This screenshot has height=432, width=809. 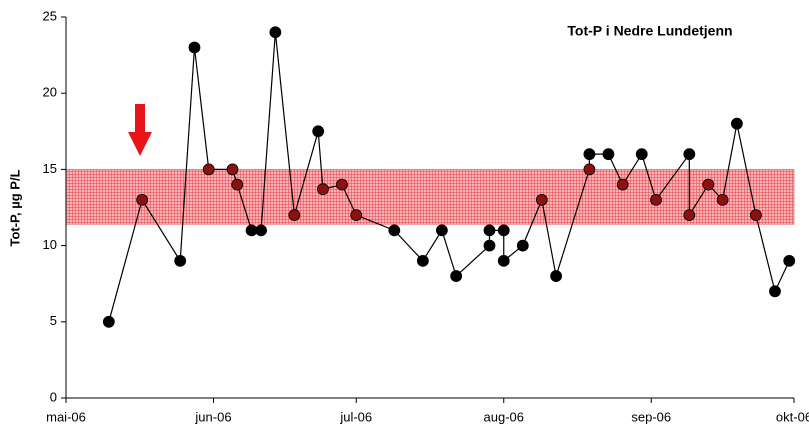 What do you see at coordinates (50, 92) in the screenshot?
I see `y-tick-label: 20` at bounding box center [50, 92].